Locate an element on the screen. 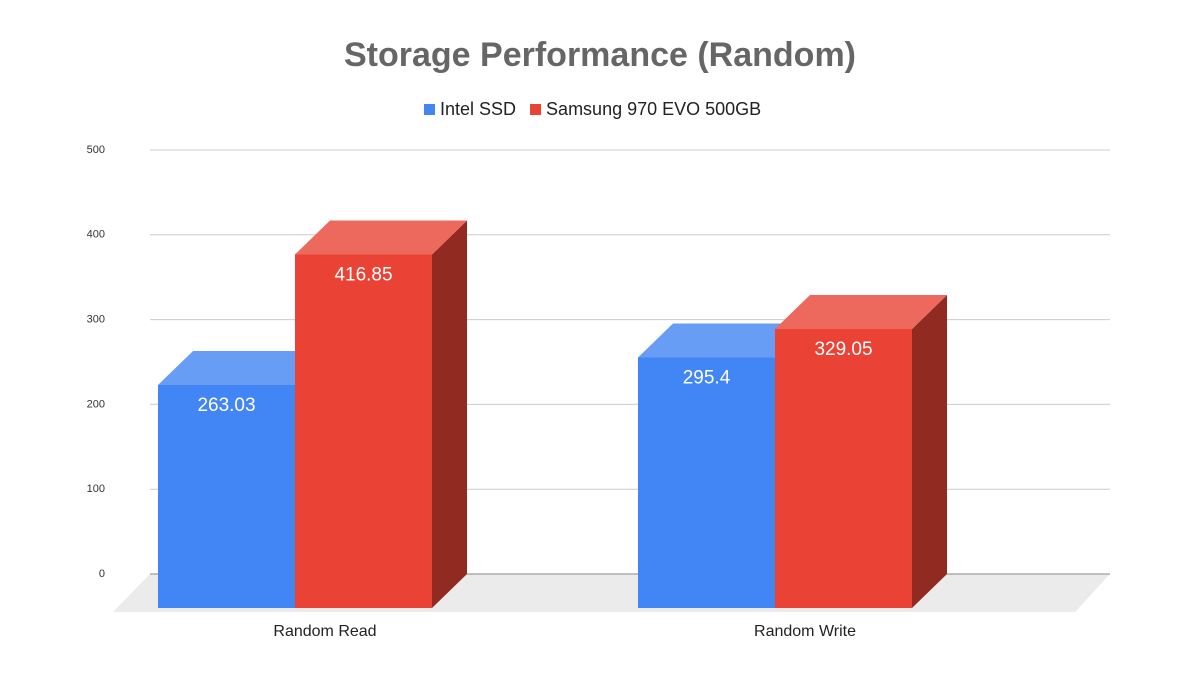  value-label: 295.4 is located at coordinates (707, 378).